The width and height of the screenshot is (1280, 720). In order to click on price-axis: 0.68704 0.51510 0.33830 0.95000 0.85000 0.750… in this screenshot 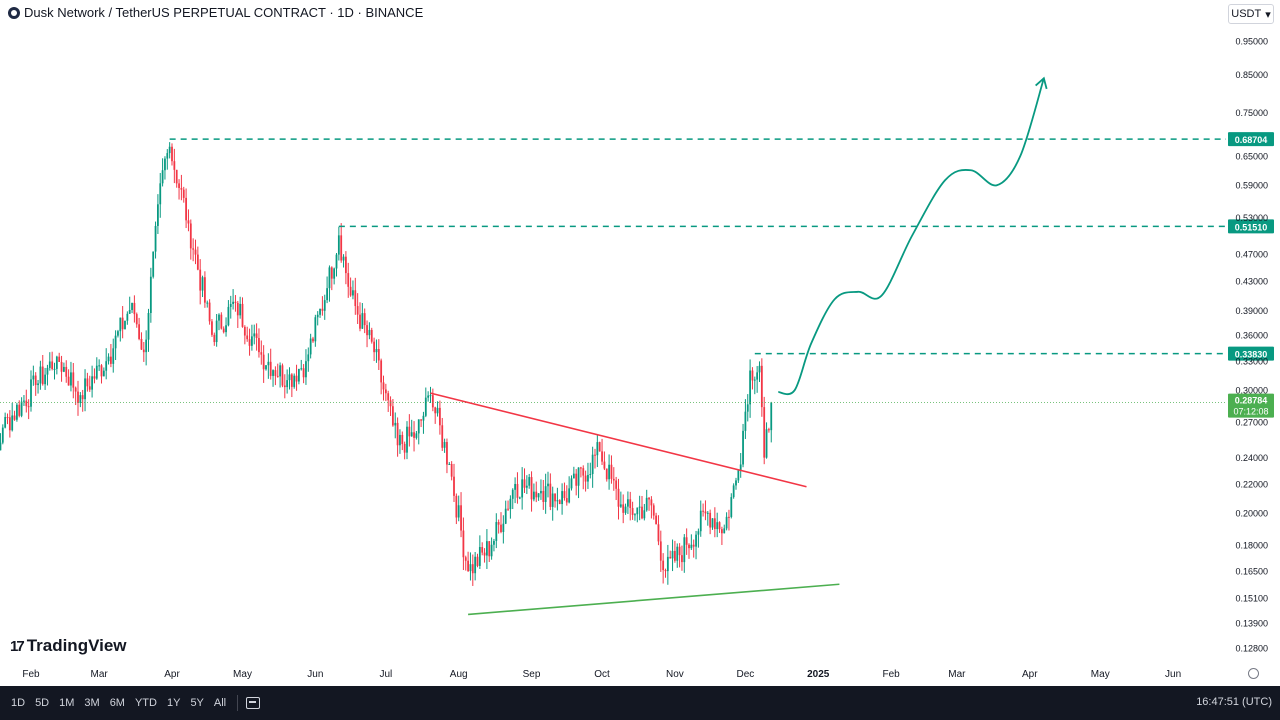, I will do `click(1251, 345)`.